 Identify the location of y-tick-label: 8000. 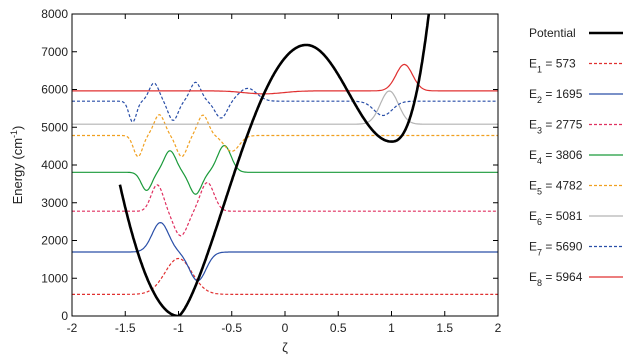
(54, 14).